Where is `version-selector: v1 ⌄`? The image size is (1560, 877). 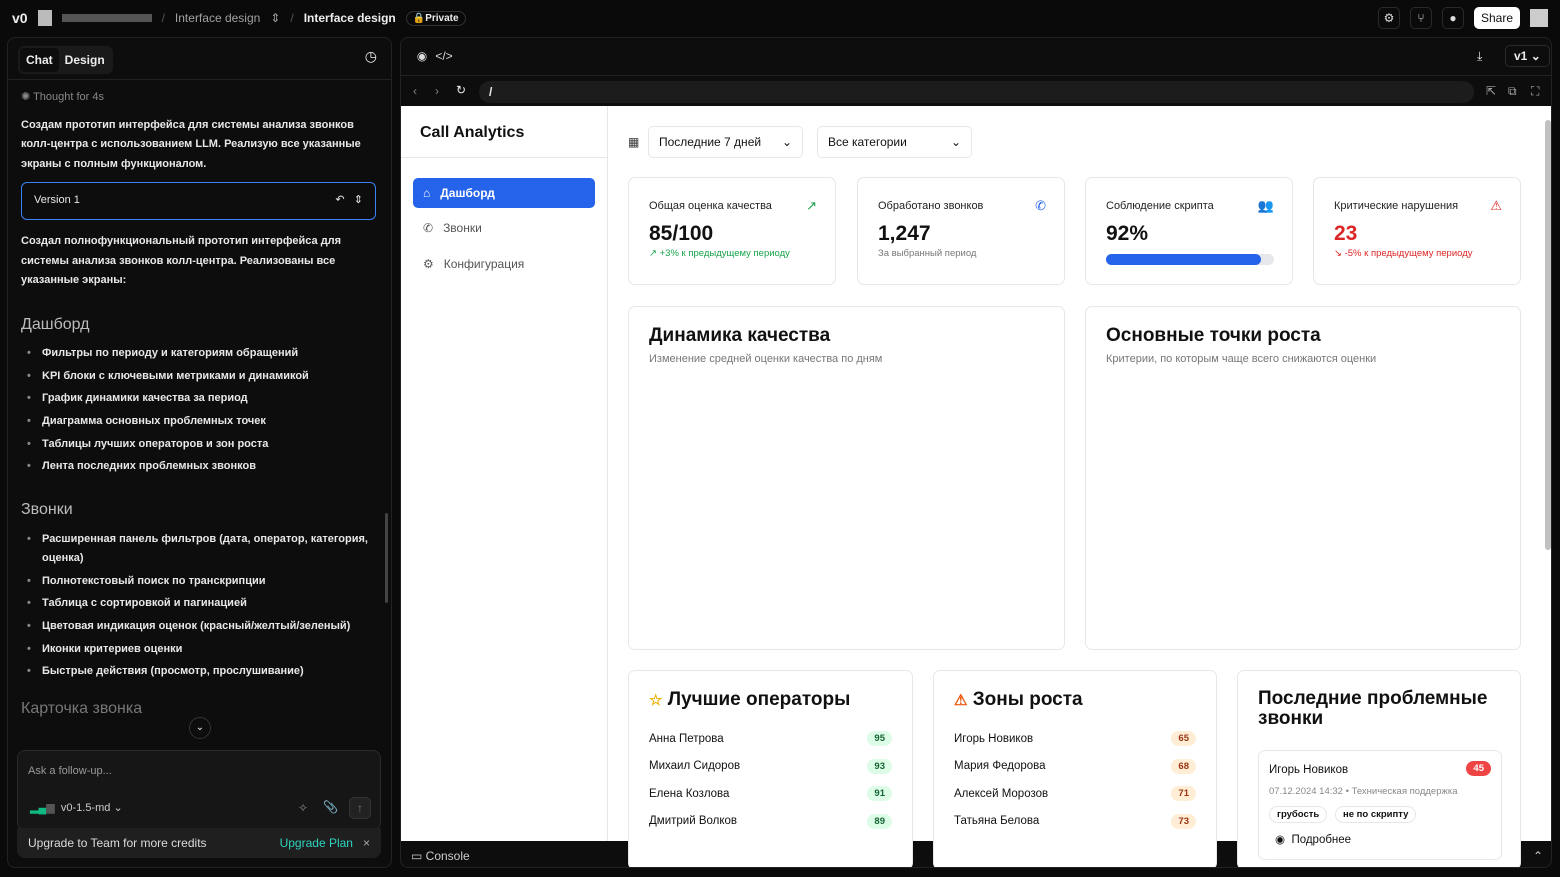
version-selector: v1 ⌄ is located at coordinates (1527, 56).